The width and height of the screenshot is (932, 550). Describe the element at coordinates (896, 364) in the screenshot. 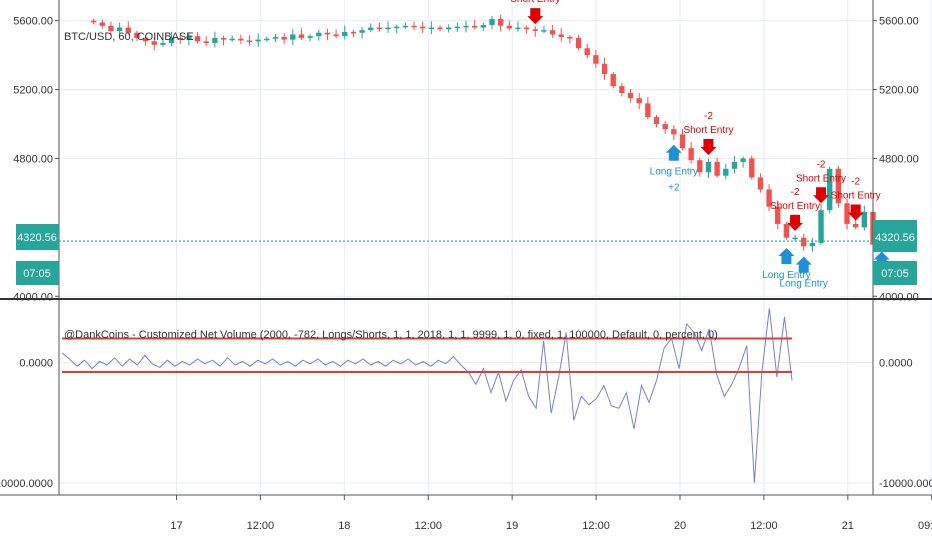

I see `volume-tick-label-right: 0.0000` at that location.